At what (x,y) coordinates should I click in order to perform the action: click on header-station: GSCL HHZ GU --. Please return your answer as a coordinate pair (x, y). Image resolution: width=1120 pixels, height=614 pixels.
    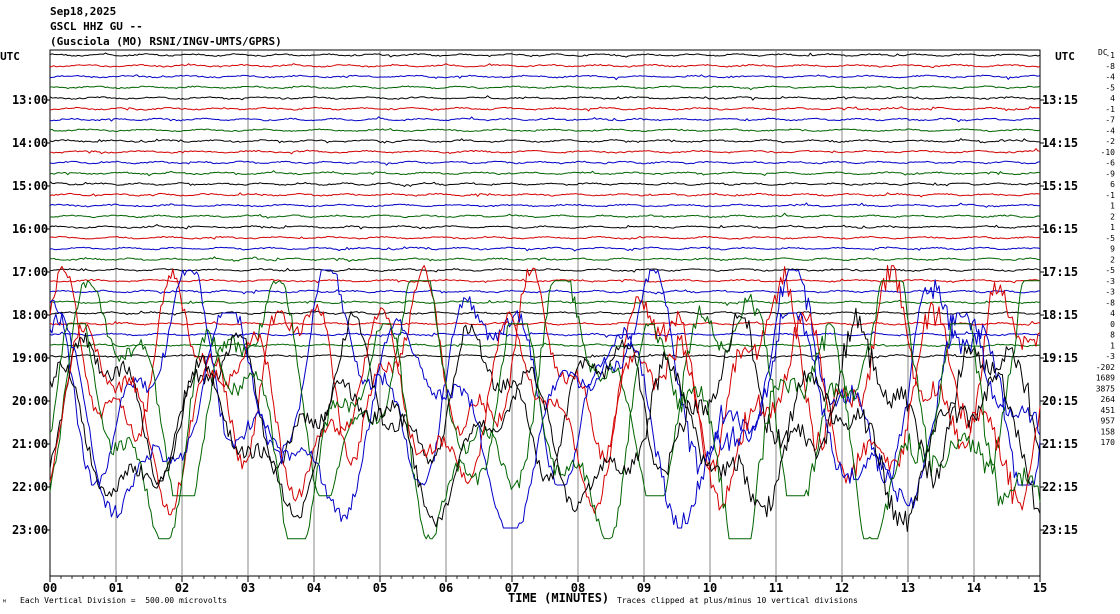
    Looking at the image, I should click on (96, 26).